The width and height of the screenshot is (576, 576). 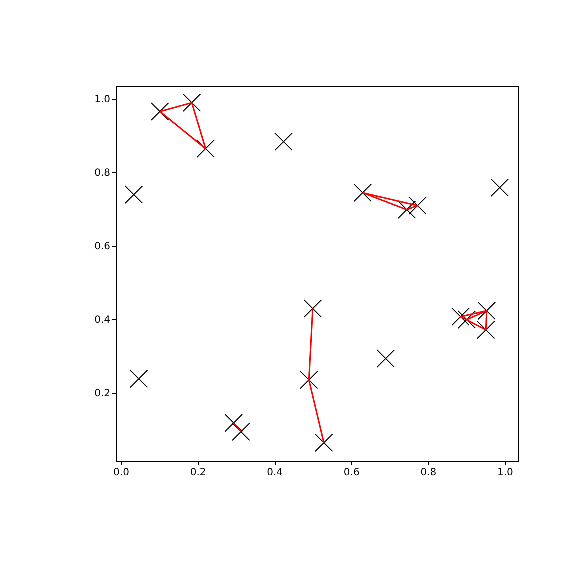 What do you see at coordinates (275, 473) in the screenshot?
I see `x-tick-label: 0.4` at bounding box center [275, 473].